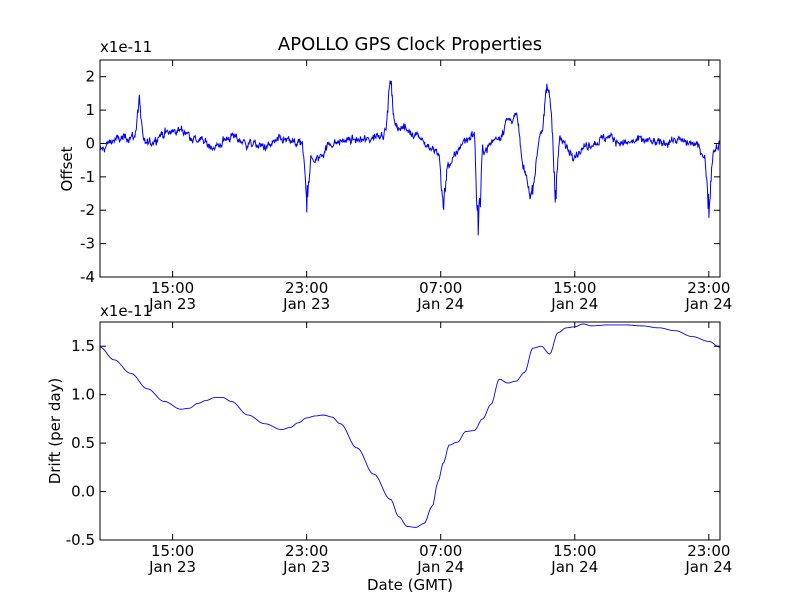 Image resolution: width=800 pixels, height=600 pixels. Describe the element at coordinates (90, 143) in the screenshot. I see `offset-ytick-label: 0` at that location.